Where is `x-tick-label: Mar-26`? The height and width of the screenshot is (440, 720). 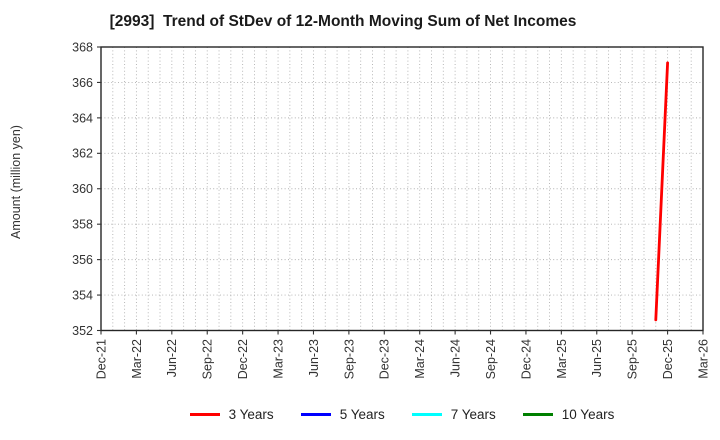
x-tick-label: Mar-26 is located at coordinates (703, 359).